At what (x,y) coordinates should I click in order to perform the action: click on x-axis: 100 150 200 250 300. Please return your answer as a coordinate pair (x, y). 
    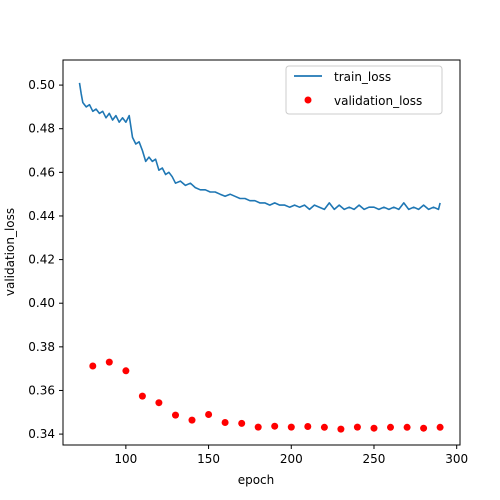
    Looking at the image, I should click on (291, 455).